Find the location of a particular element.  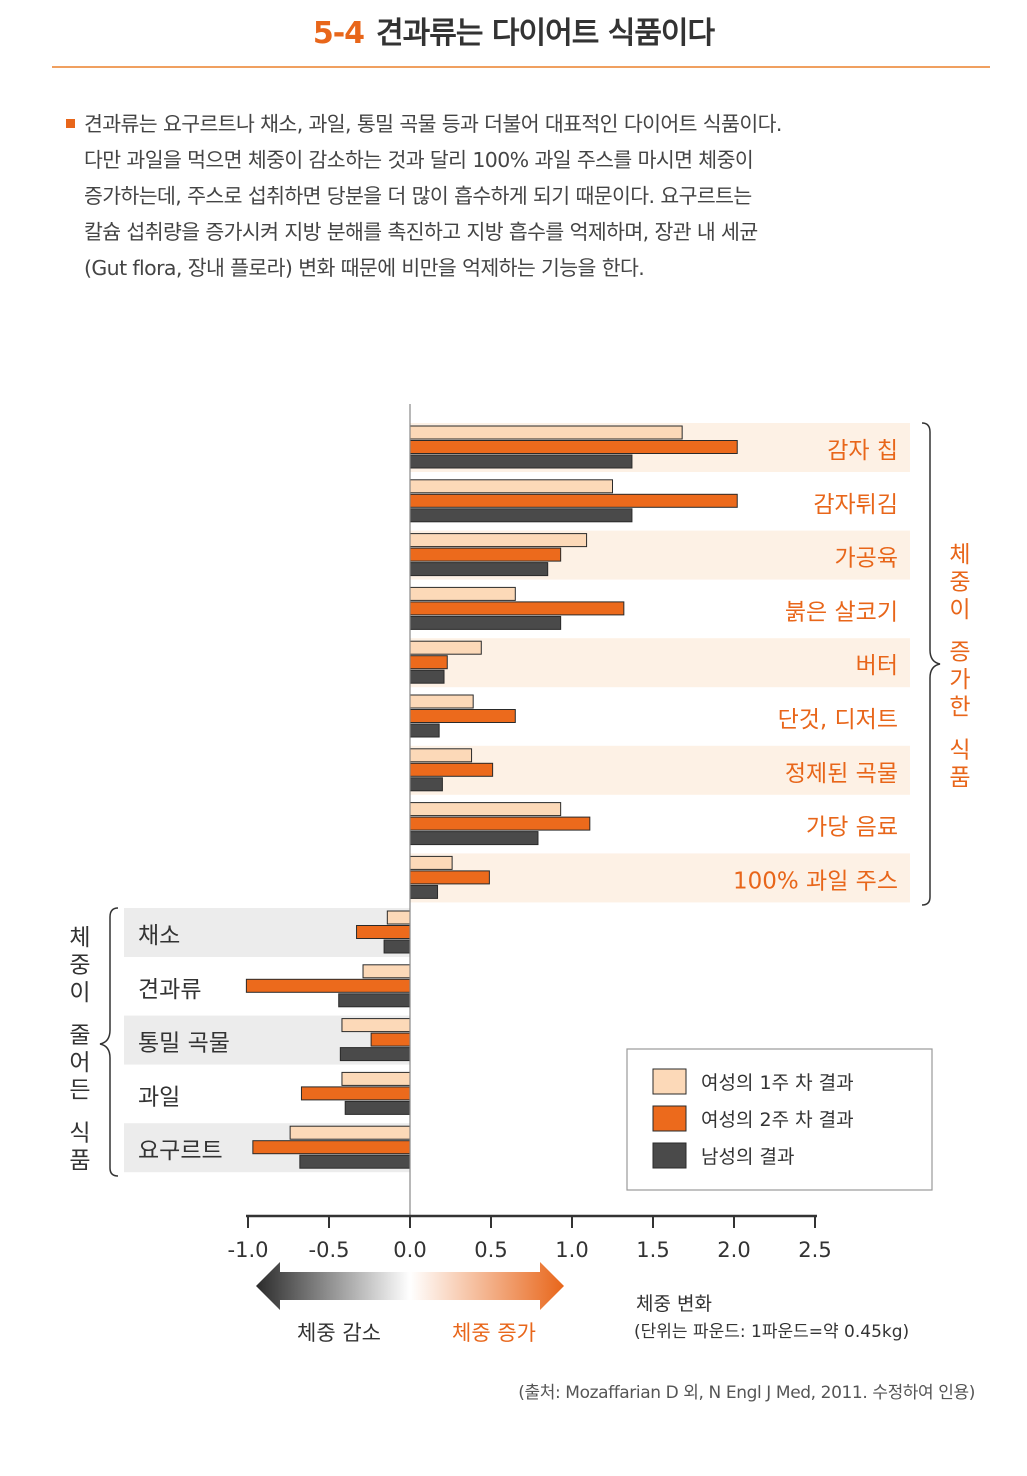

increase-arrow-icon is located at coordinates (487, 1286).